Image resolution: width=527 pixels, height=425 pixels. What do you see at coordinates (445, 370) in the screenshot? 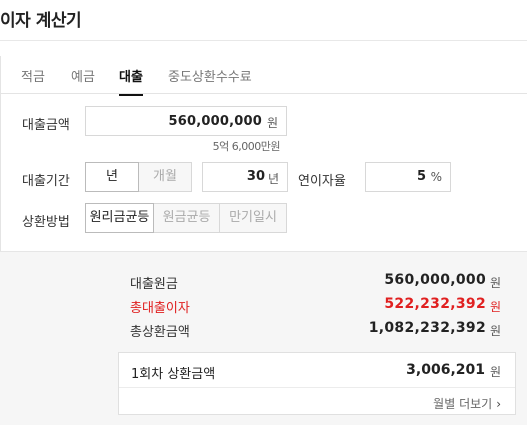
I see `first-payment-value: 3,006,201` at bounding box center [445, 370].